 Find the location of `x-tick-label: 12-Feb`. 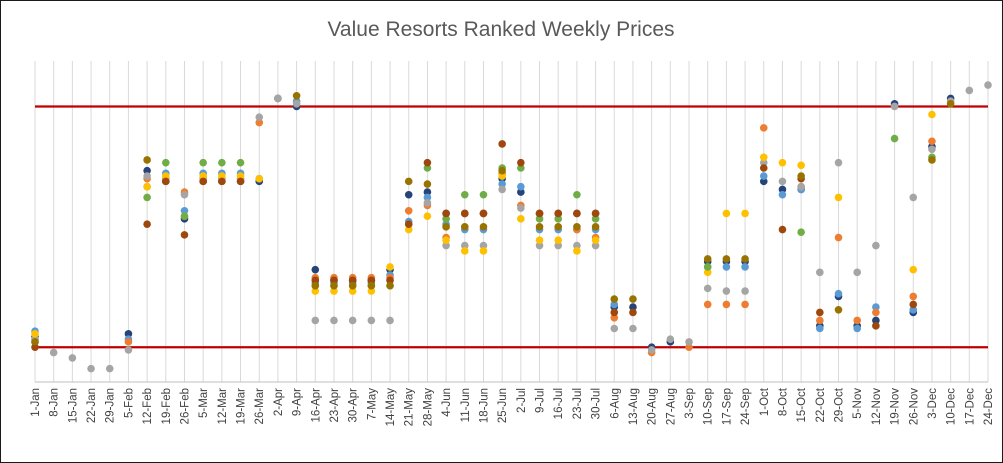

x-tick-label: 12-Feb is located at coordinates (148, 406).